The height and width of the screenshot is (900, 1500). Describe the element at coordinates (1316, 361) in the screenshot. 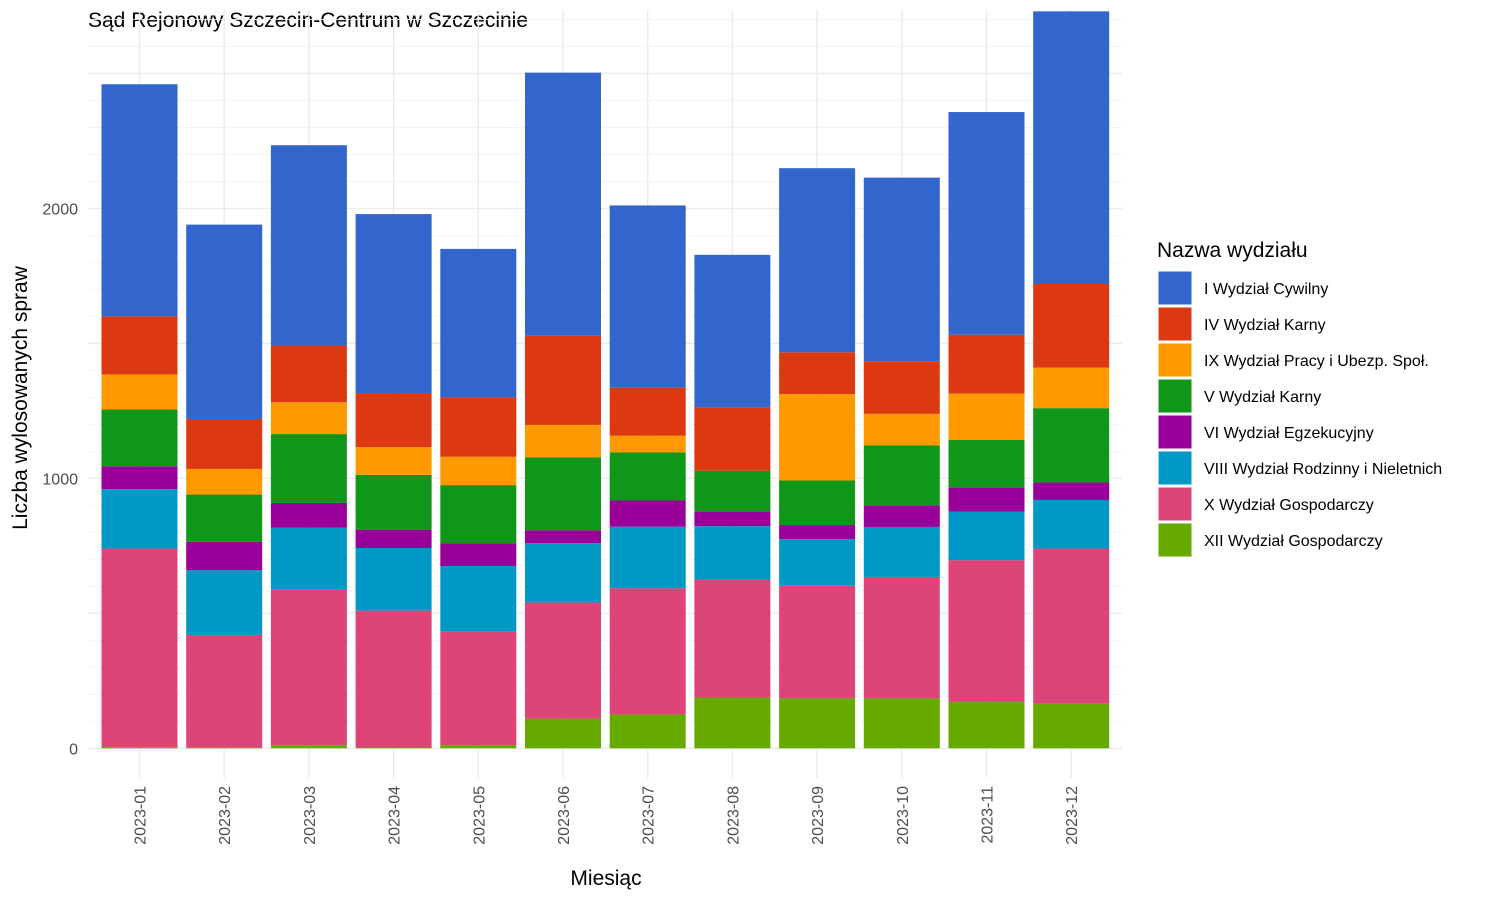

I see `legend-label: IX Wydział Pracy i Ubezp. Społ.` at that location.